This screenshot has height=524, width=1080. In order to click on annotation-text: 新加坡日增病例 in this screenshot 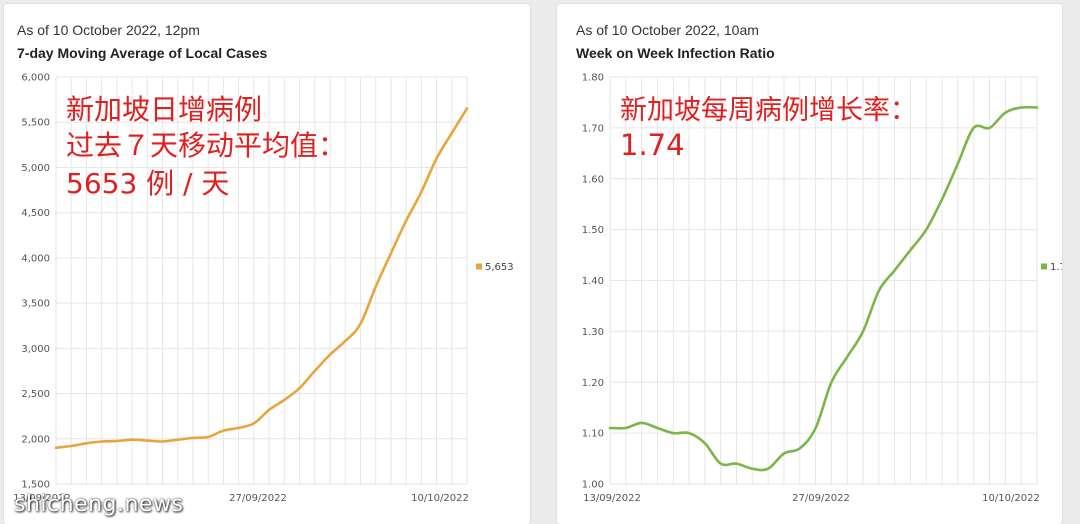, I will do `click(164, 109)`.